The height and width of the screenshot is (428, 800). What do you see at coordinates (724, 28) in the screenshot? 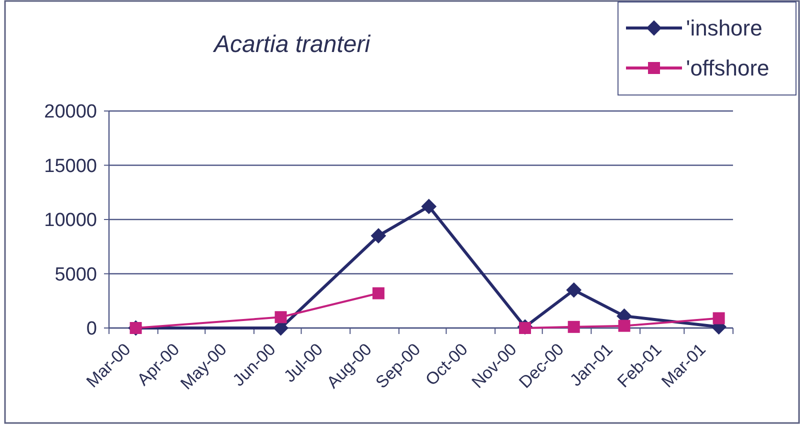
I see `legend-label: 'inshore` at bounding box center [724, 28].